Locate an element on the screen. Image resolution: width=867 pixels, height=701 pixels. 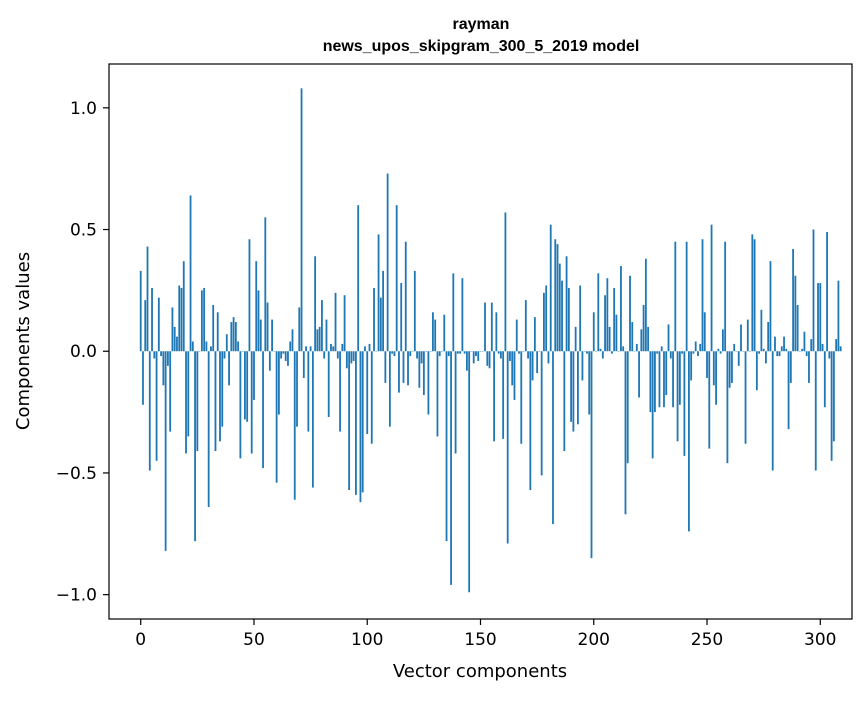
x-tick-label: 250 is located at coordinates (707, 640).